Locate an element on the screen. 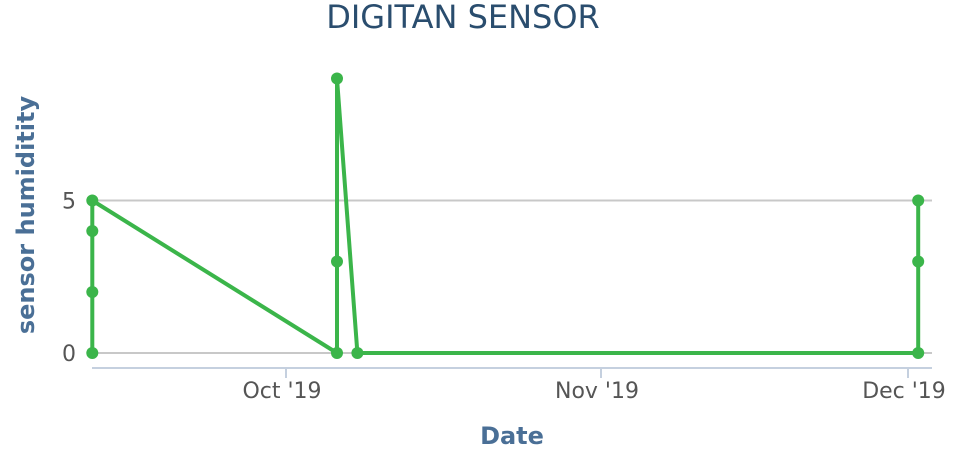 The height and width of the screenshot is (460, 966). x-tick-label: Nov '19 is located at coordinates (597, 391).